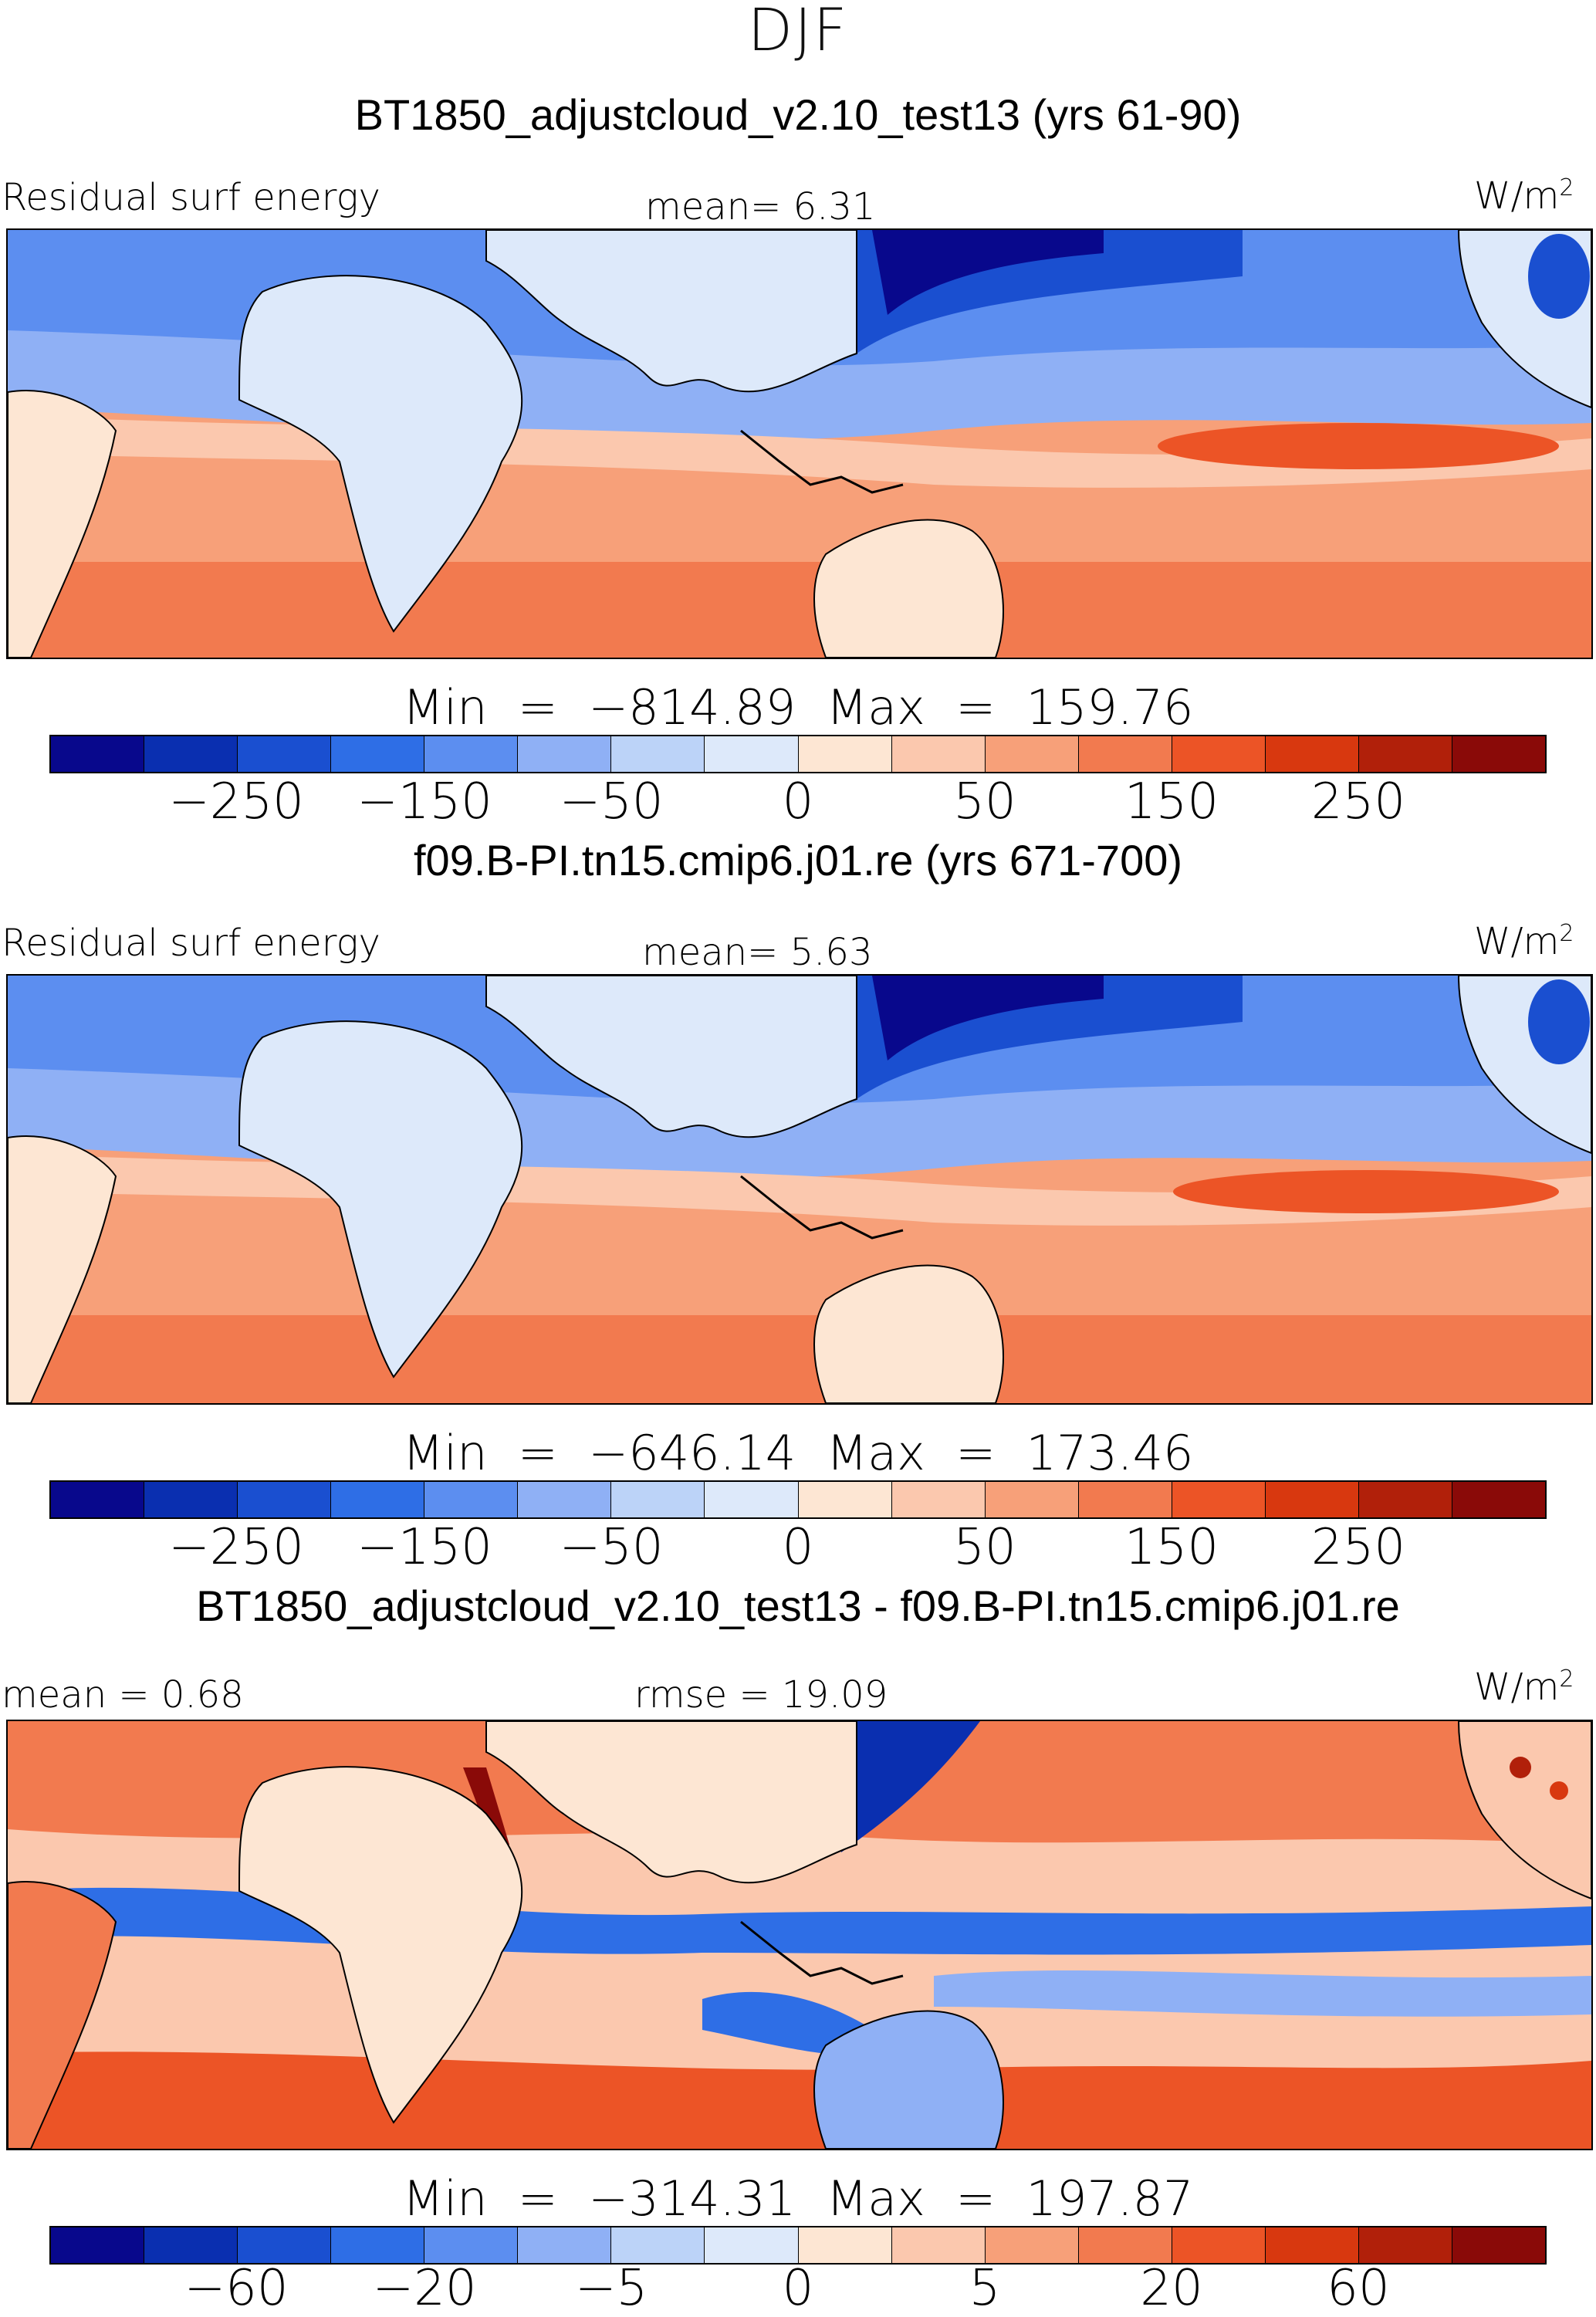 Image resolution: width=1596 pixels, height=2317 pixels. Describe the element at coordinates (798, 1547) in the screenshot. I see `panel-2-tick: 0` at that location.